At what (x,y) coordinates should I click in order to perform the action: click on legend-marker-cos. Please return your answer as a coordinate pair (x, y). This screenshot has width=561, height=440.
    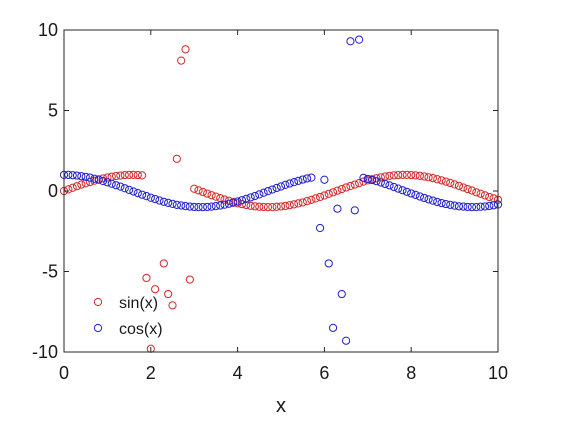
    Looking at the image, I should click on (98, 328).